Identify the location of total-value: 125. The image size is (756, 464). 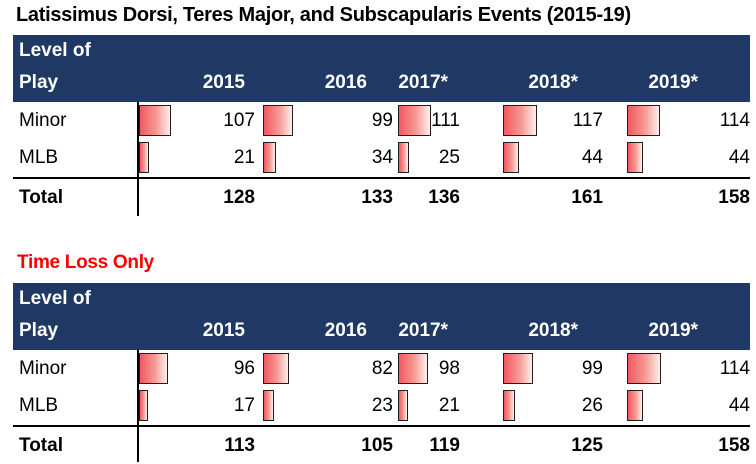
(587, 445).